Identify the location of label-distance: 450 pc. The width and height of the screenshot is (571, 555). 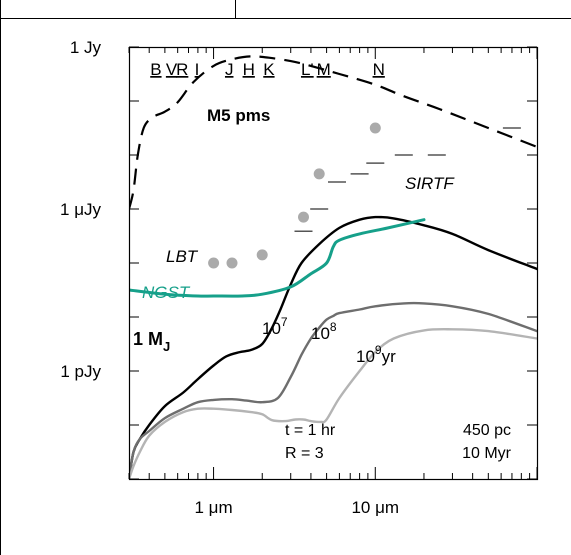
(487, 430).